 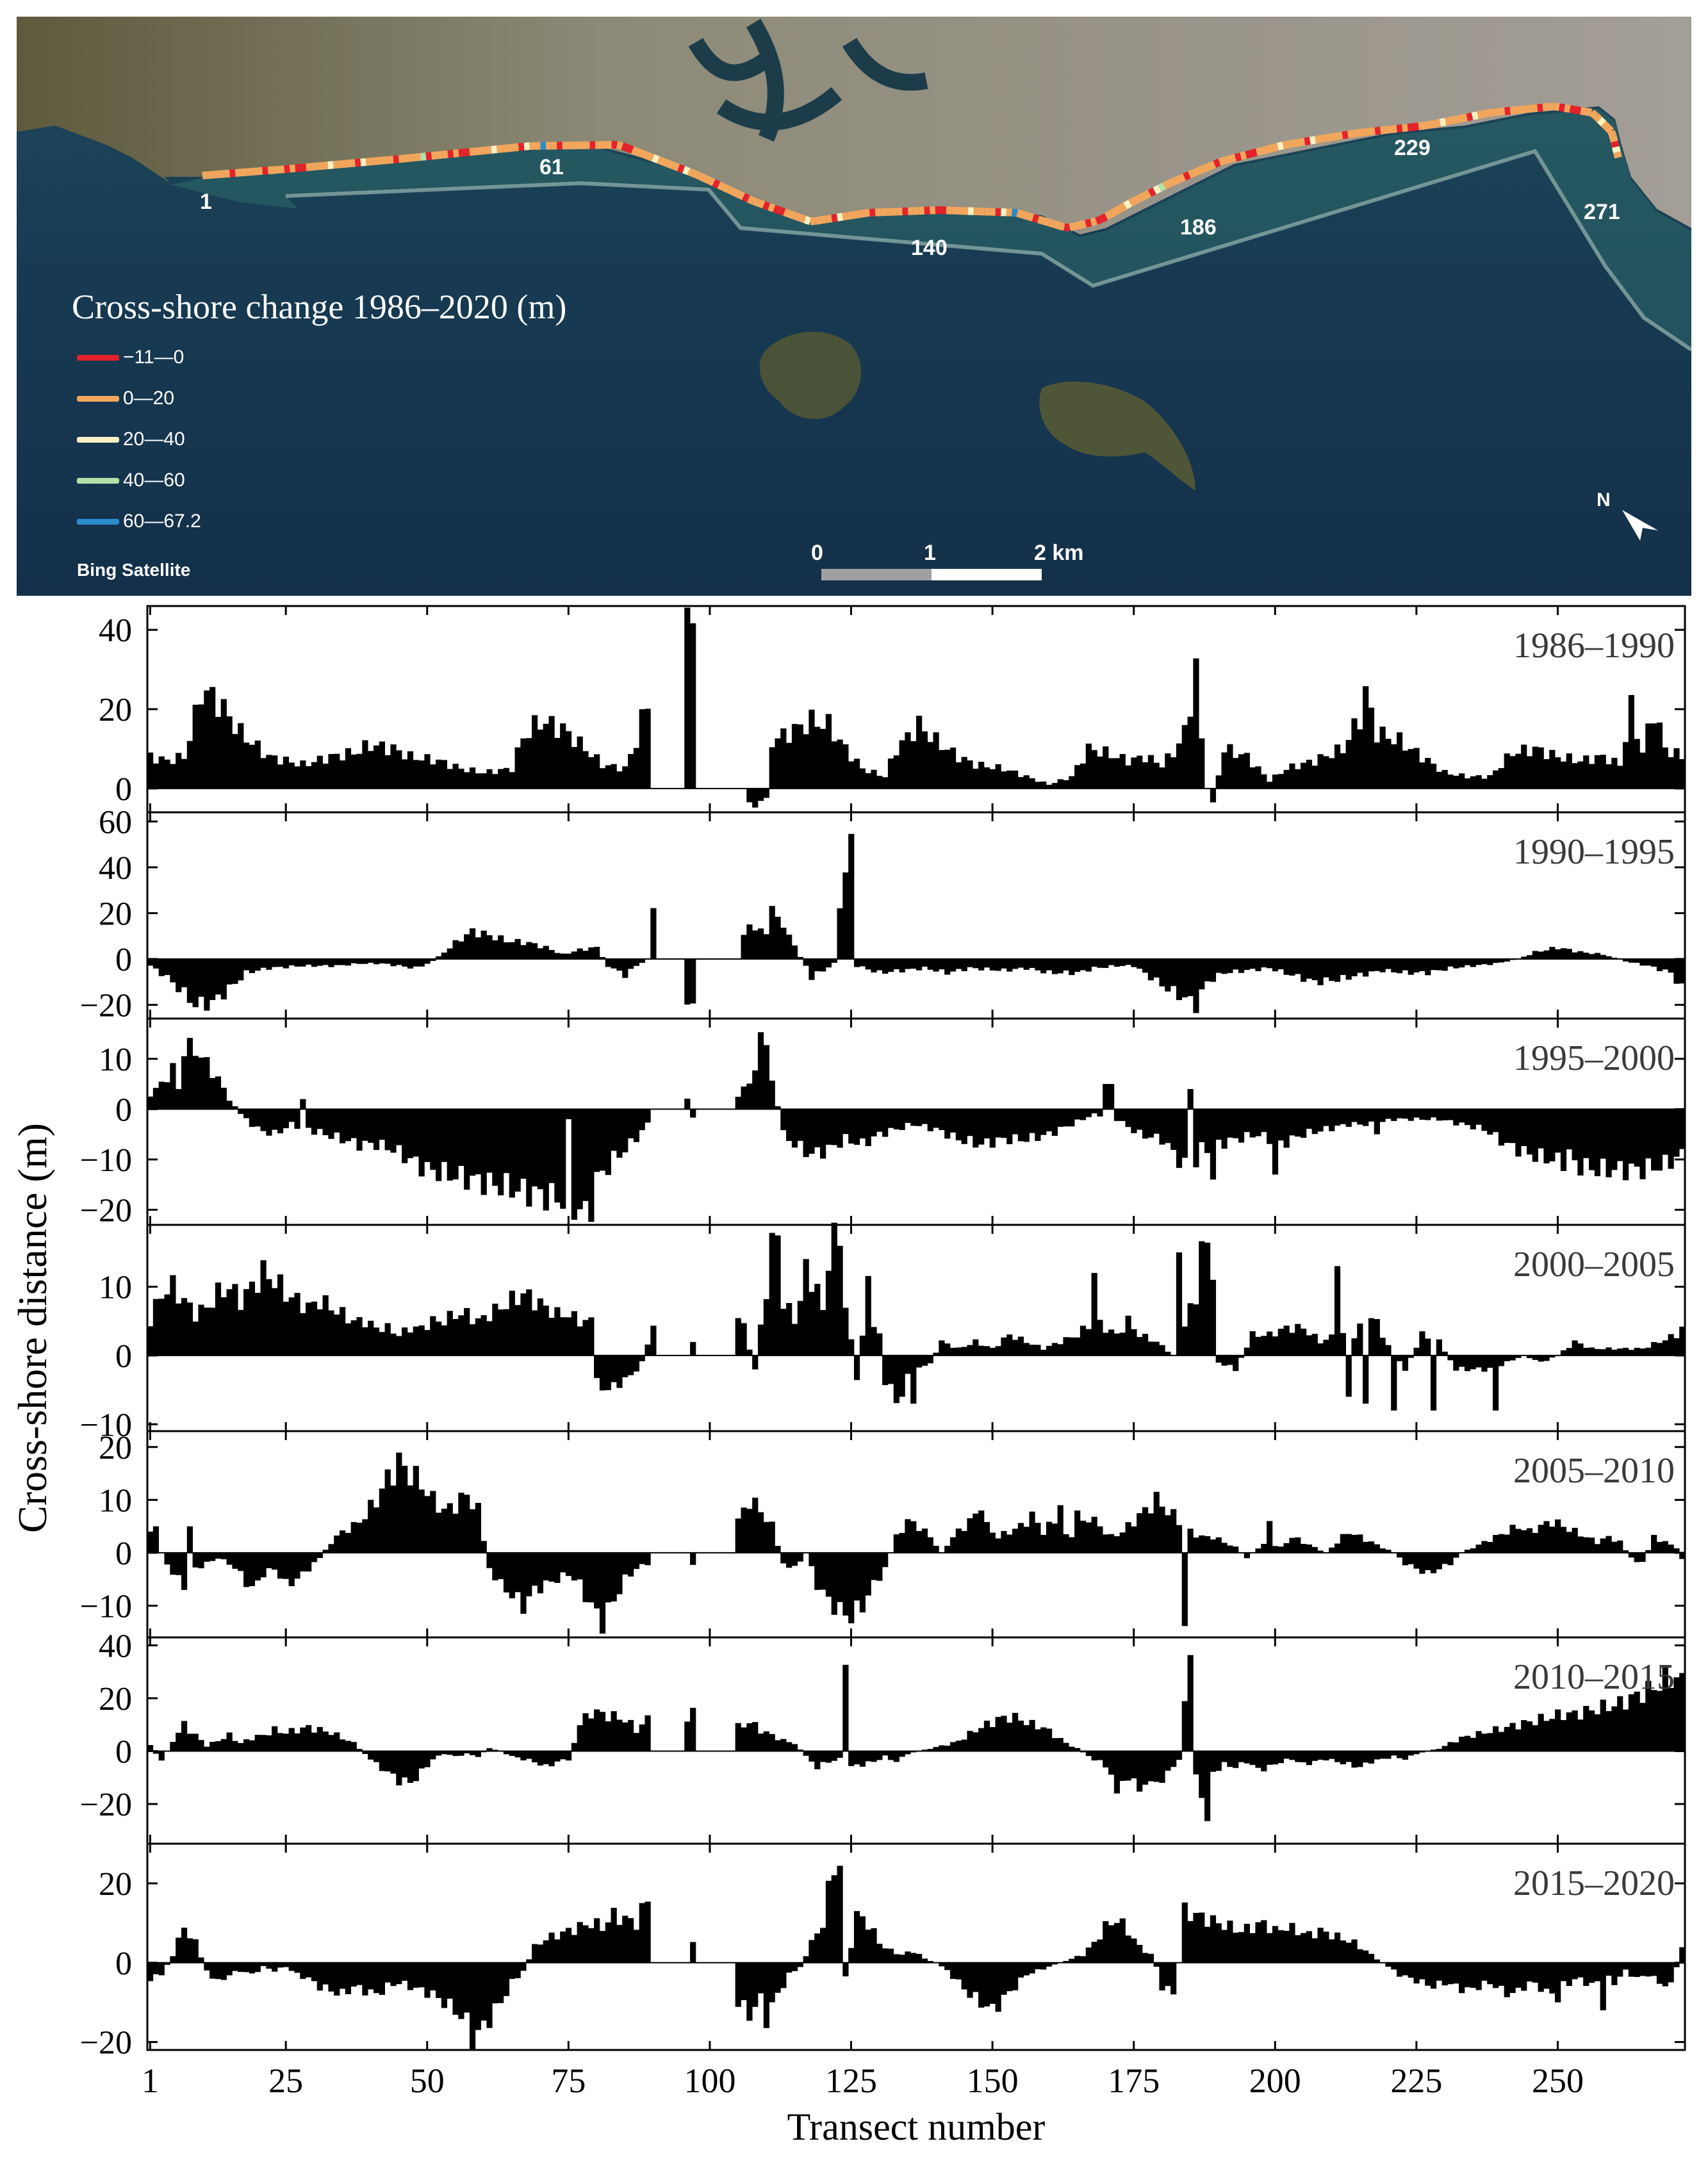 What do you see at coordinates (106, 1425) in the screenshot?
I see `y-tick-label: −10` at bounding box center [106, 1425].